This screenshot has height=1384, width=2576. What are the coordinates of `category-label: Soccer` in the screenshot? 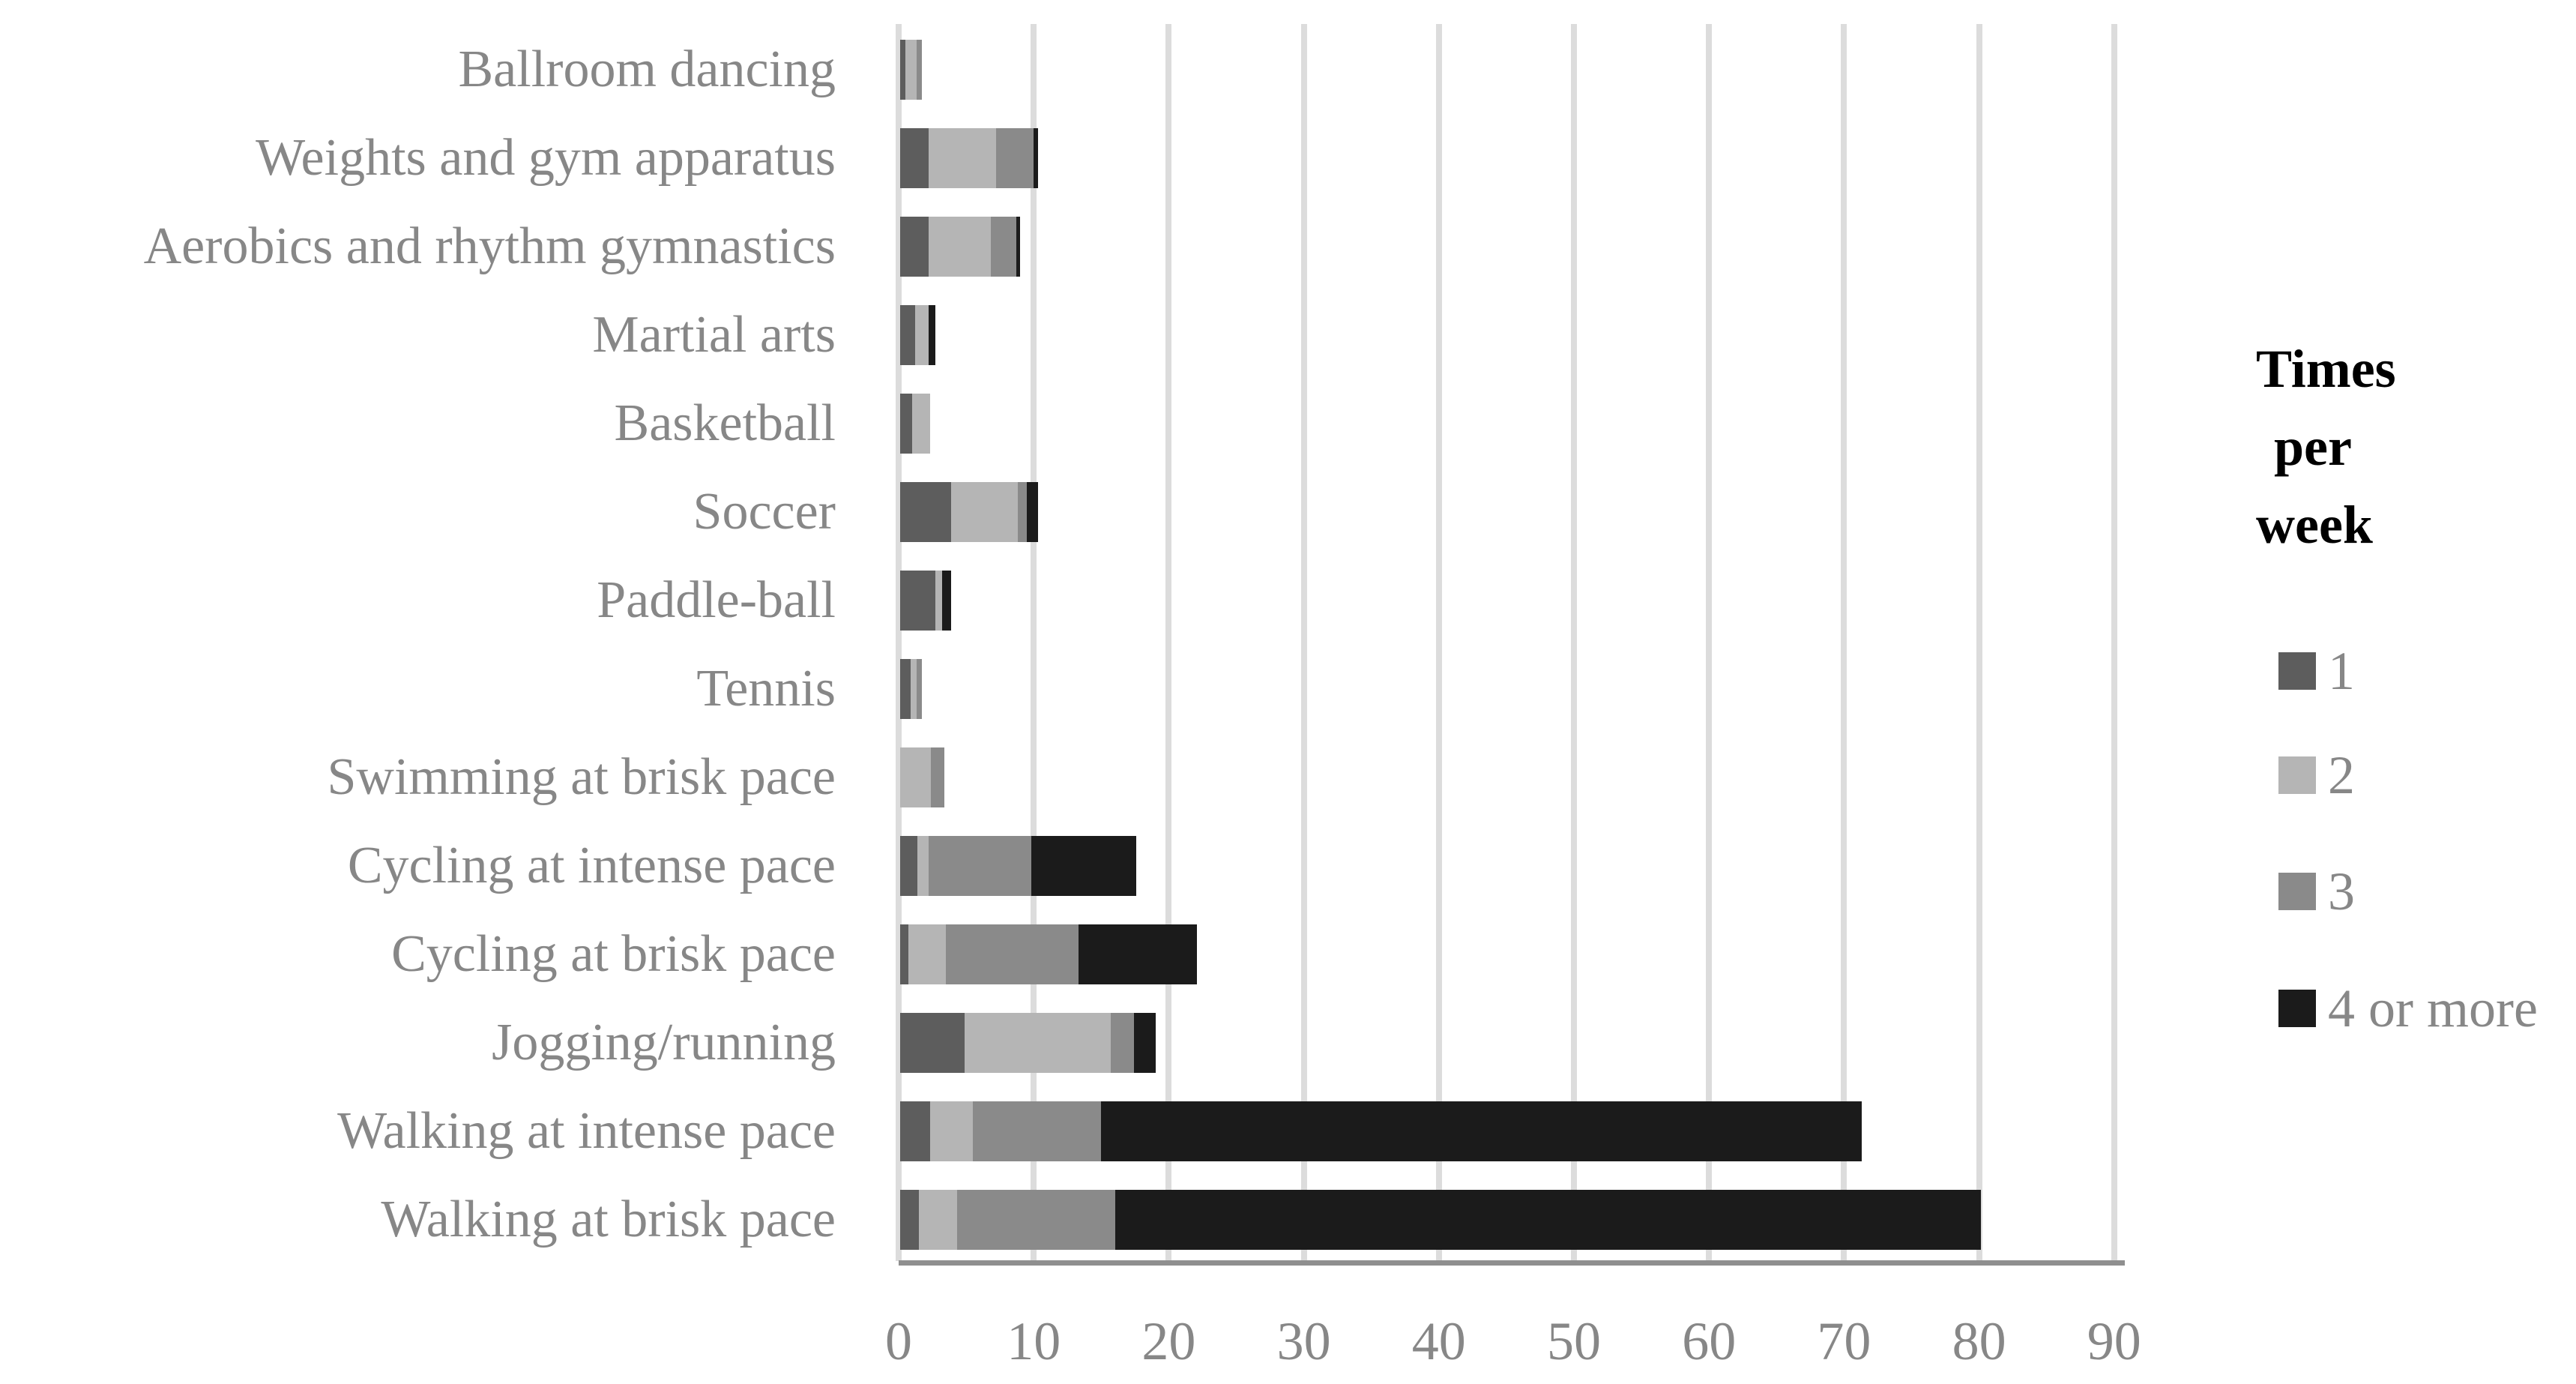 It's located at (765, 512).